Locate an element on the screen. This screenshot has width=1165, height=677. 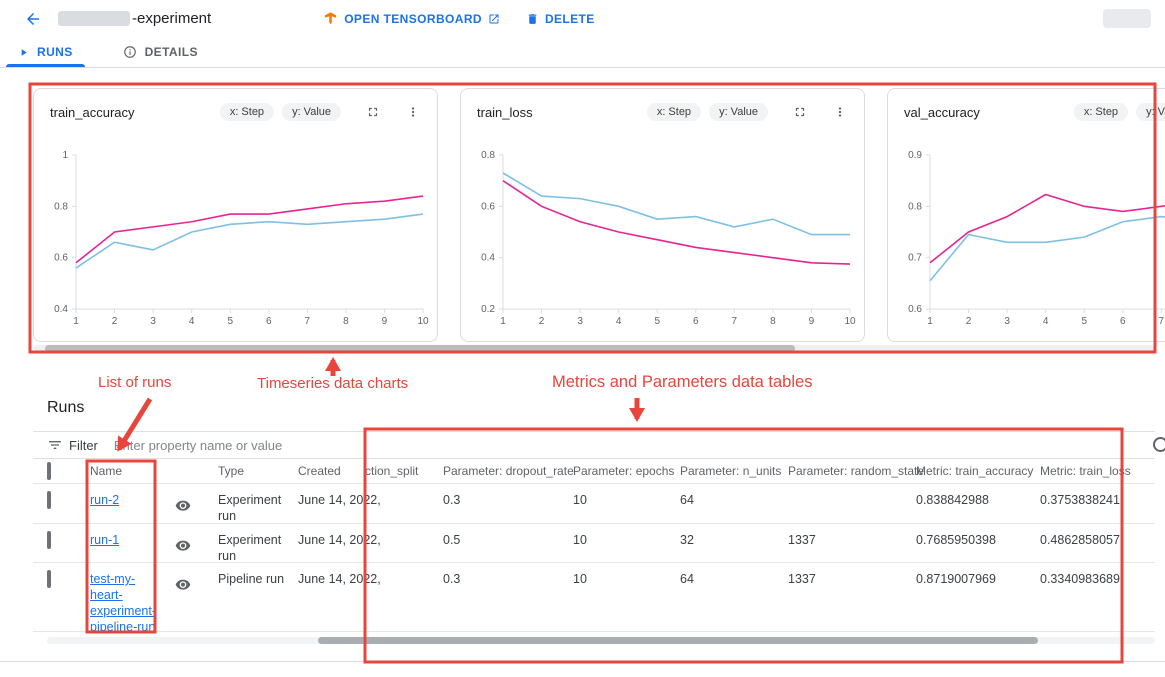
val-accuracy-chart: 0.60.70.80.912345678910 is located at coordinates (1036, 238).